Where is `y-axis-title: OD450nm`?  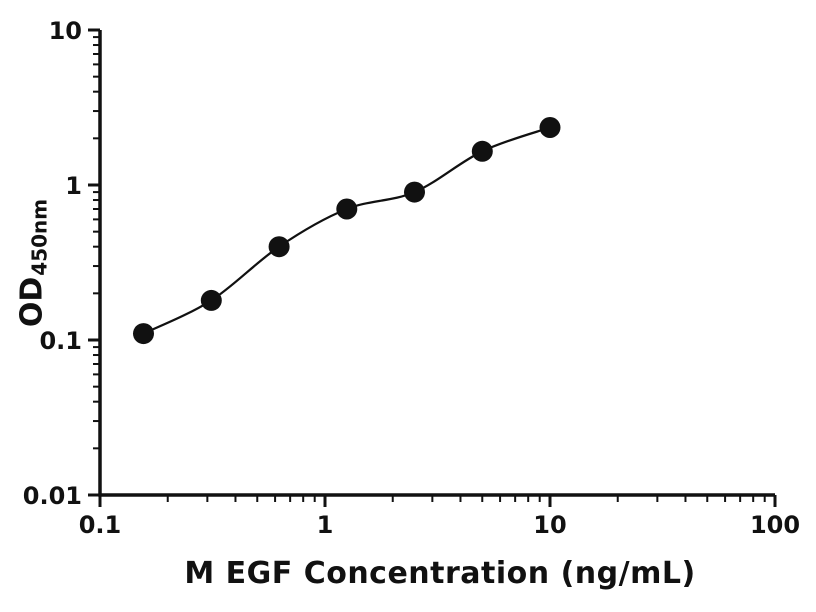 y-axis-title: OD450nm is located at coordinates (33, 263).